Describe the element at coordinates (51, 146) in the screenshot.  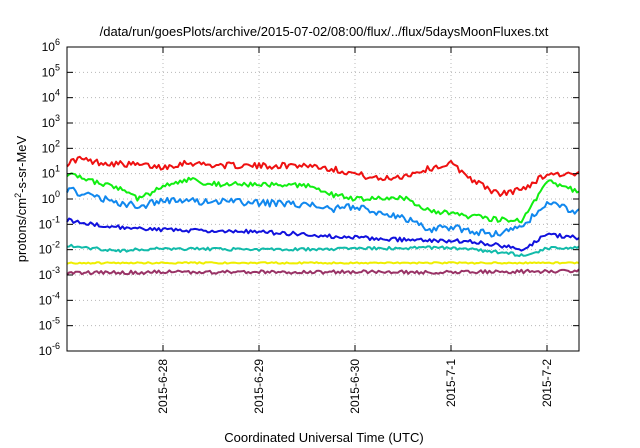
I see `y-tick-label: 10²` at that location.